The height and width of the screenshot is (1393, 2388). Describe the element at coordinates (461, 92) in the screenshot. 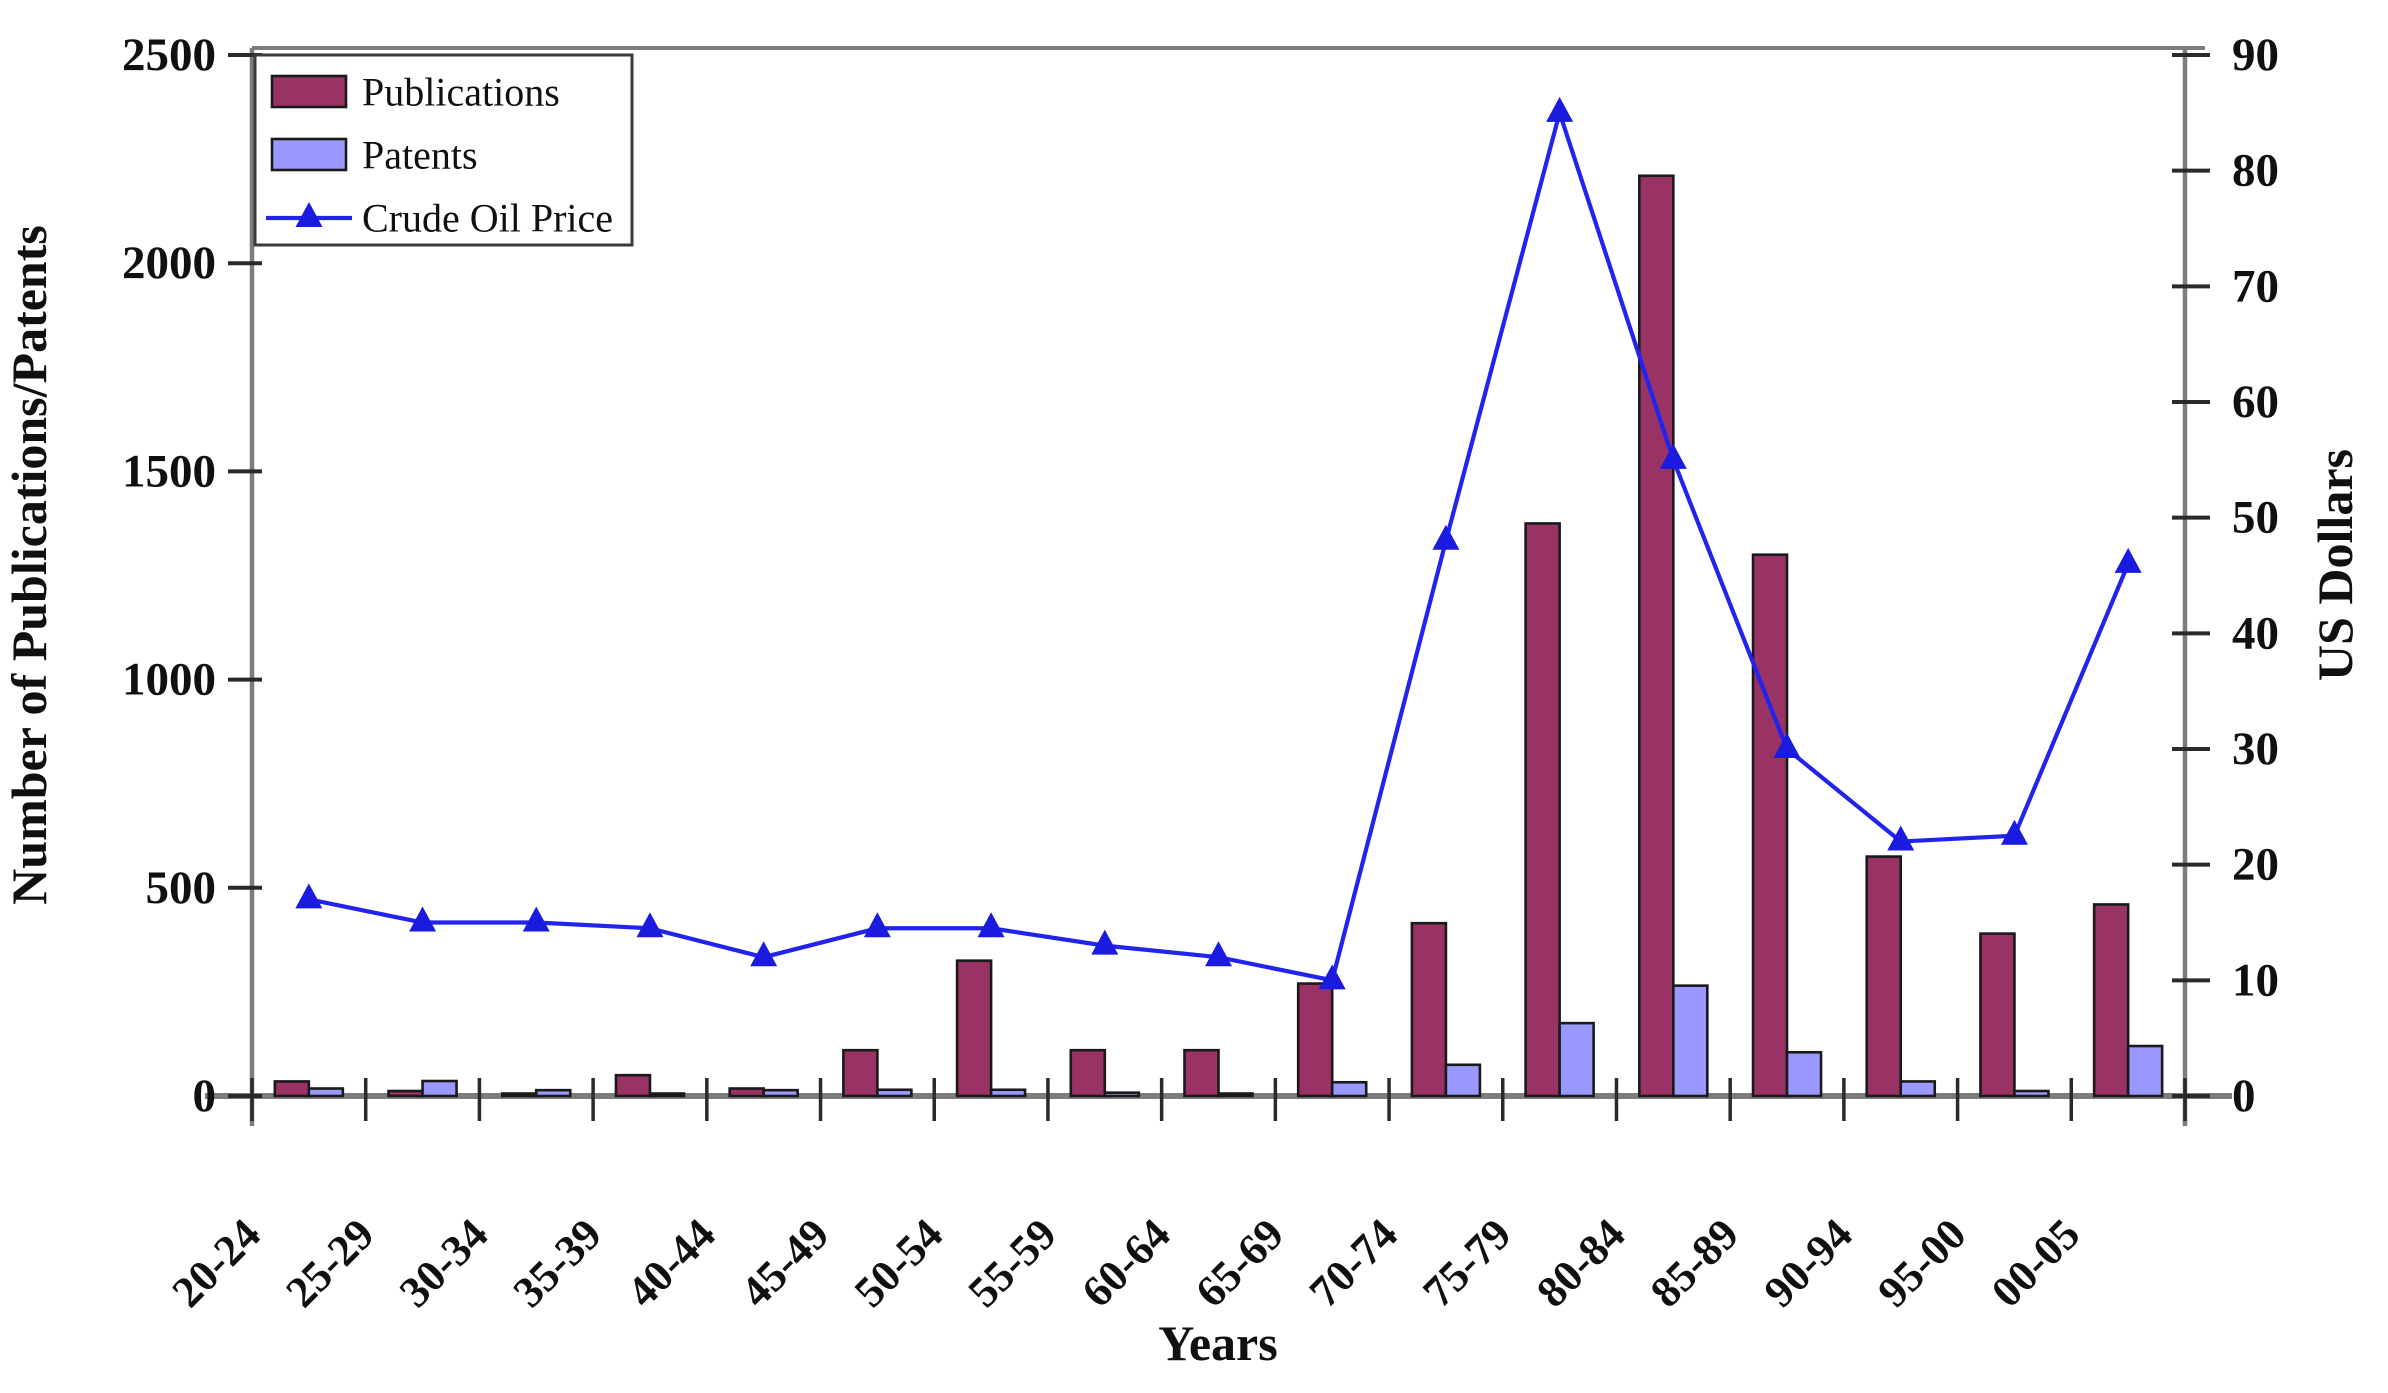

I see `legend-label: Publications` at that location.